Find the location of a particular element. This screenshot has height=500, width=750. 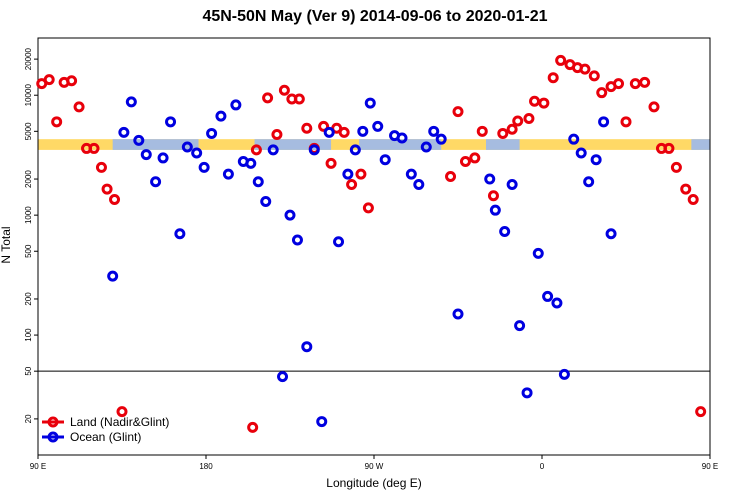

y-tick-label: 200 is located at coordinates (28, 299).